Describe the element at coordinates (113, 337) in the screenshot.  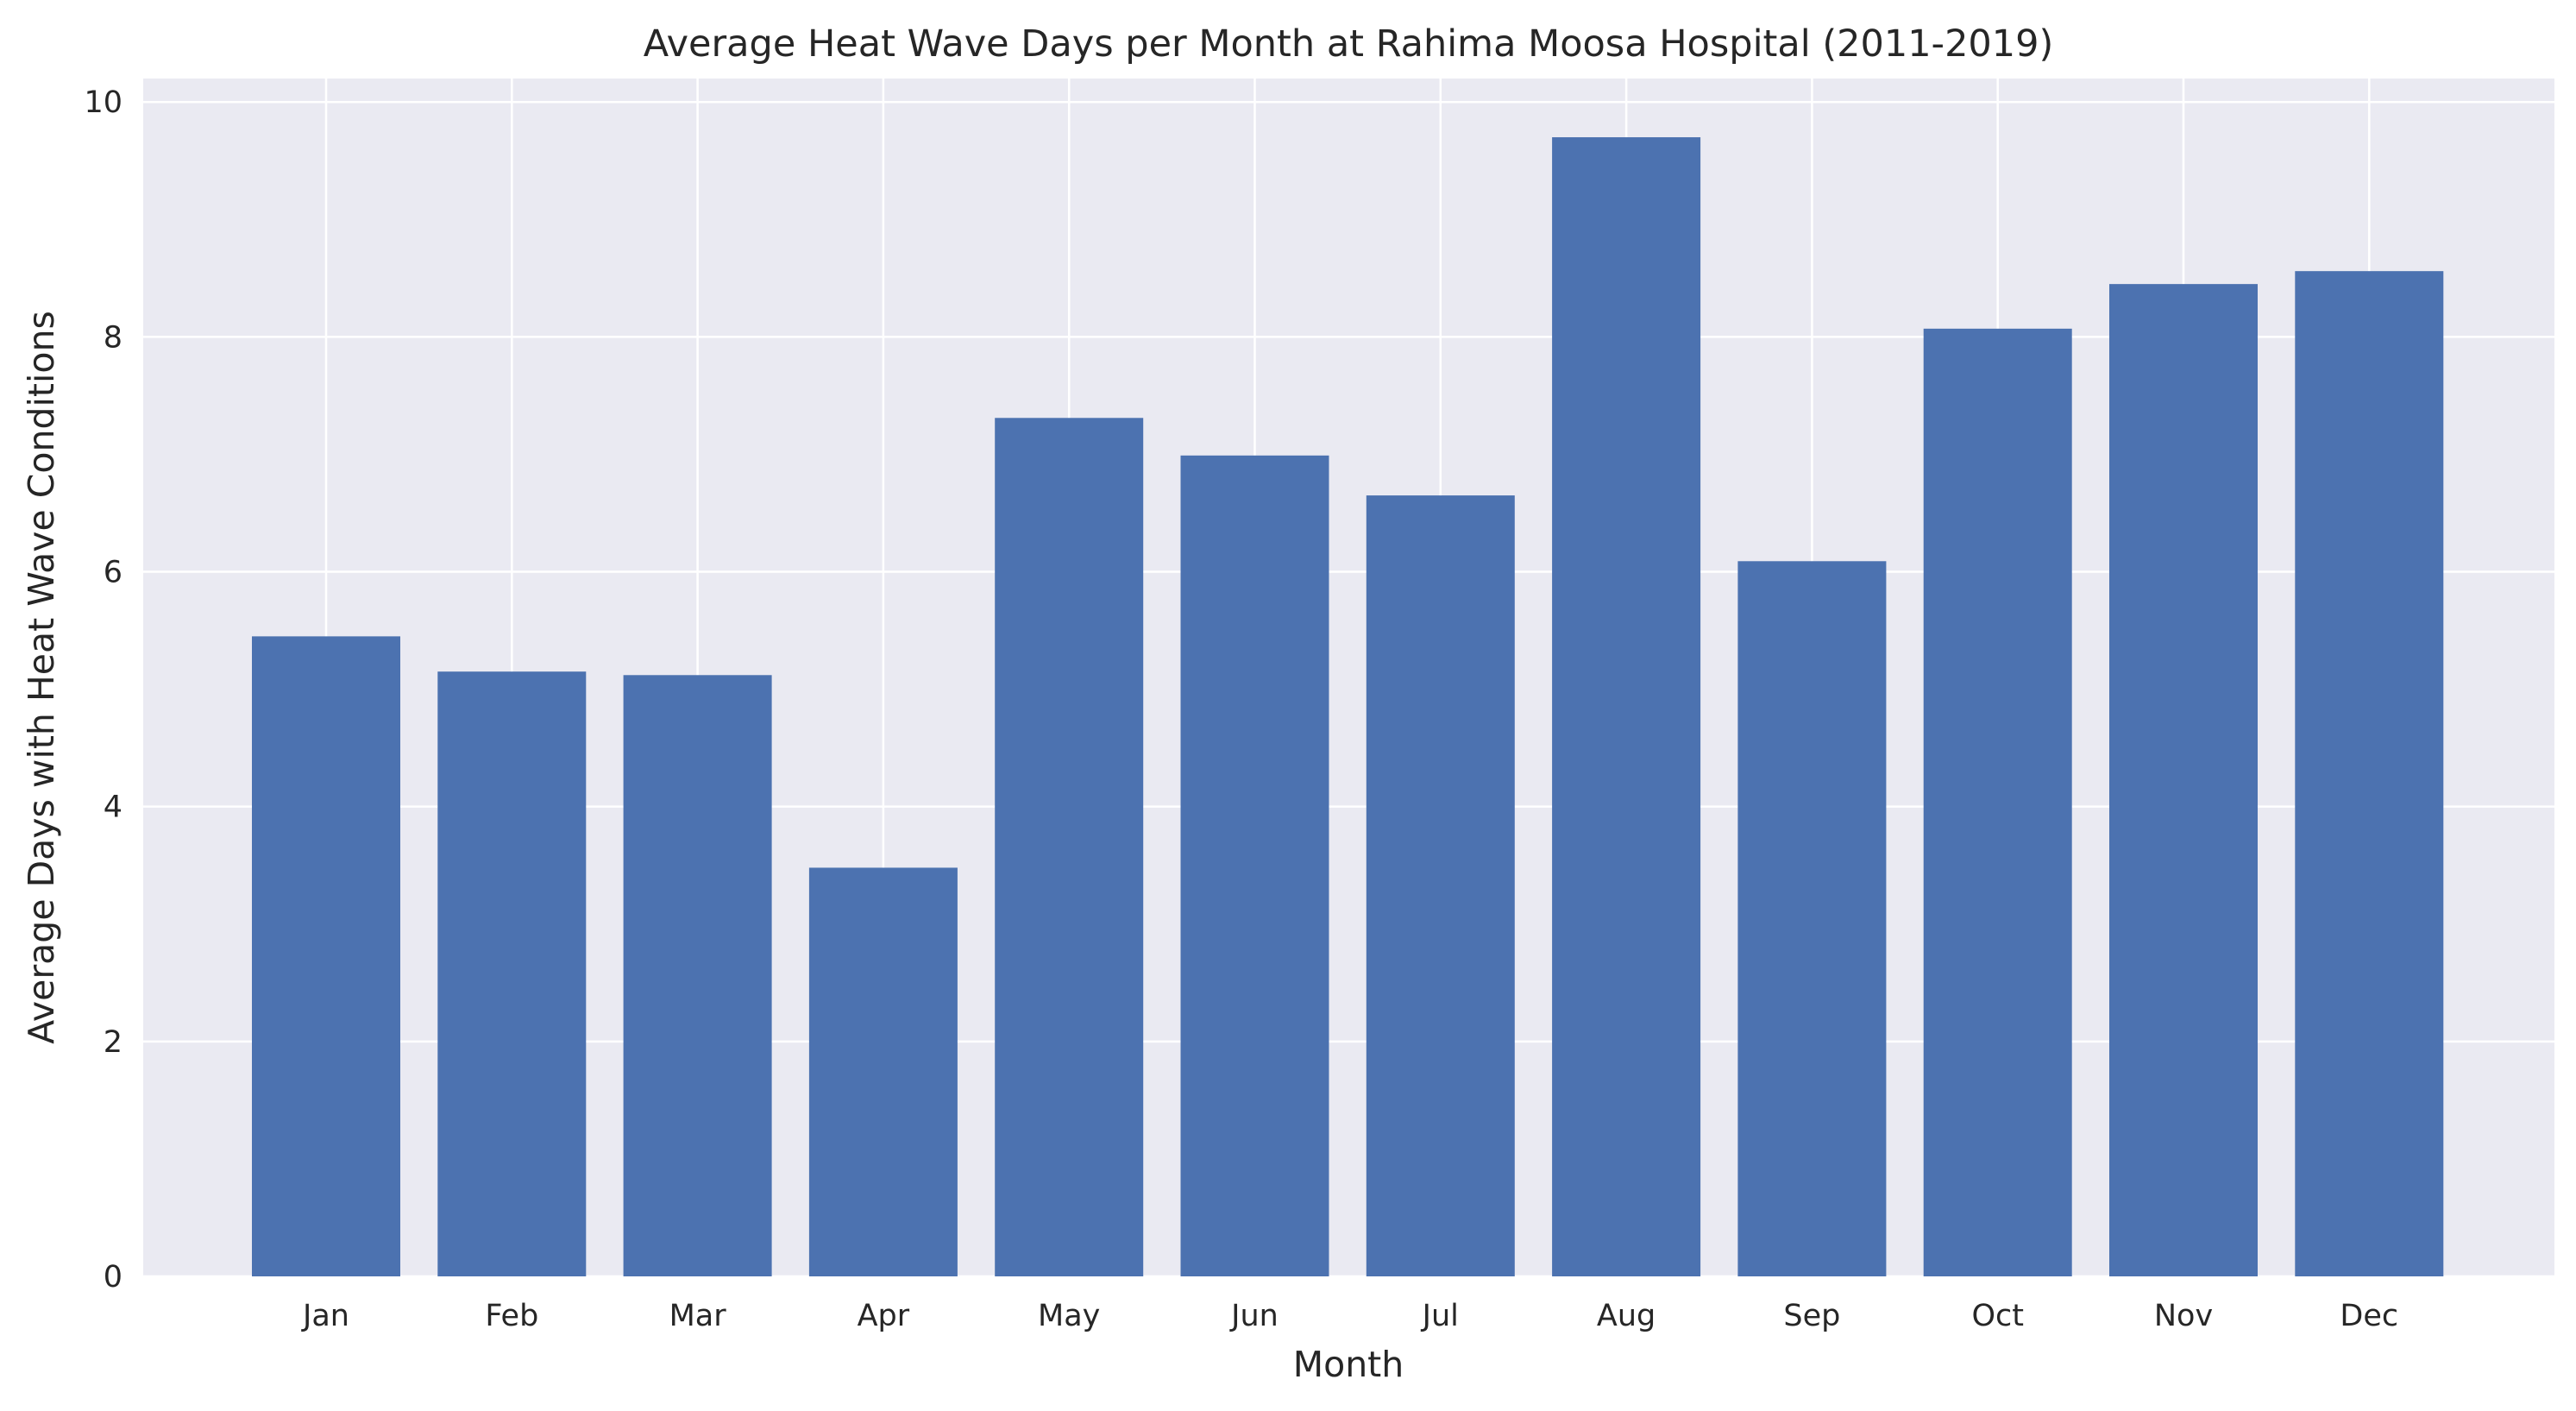
I see `y-tick-label: 8` at that location.